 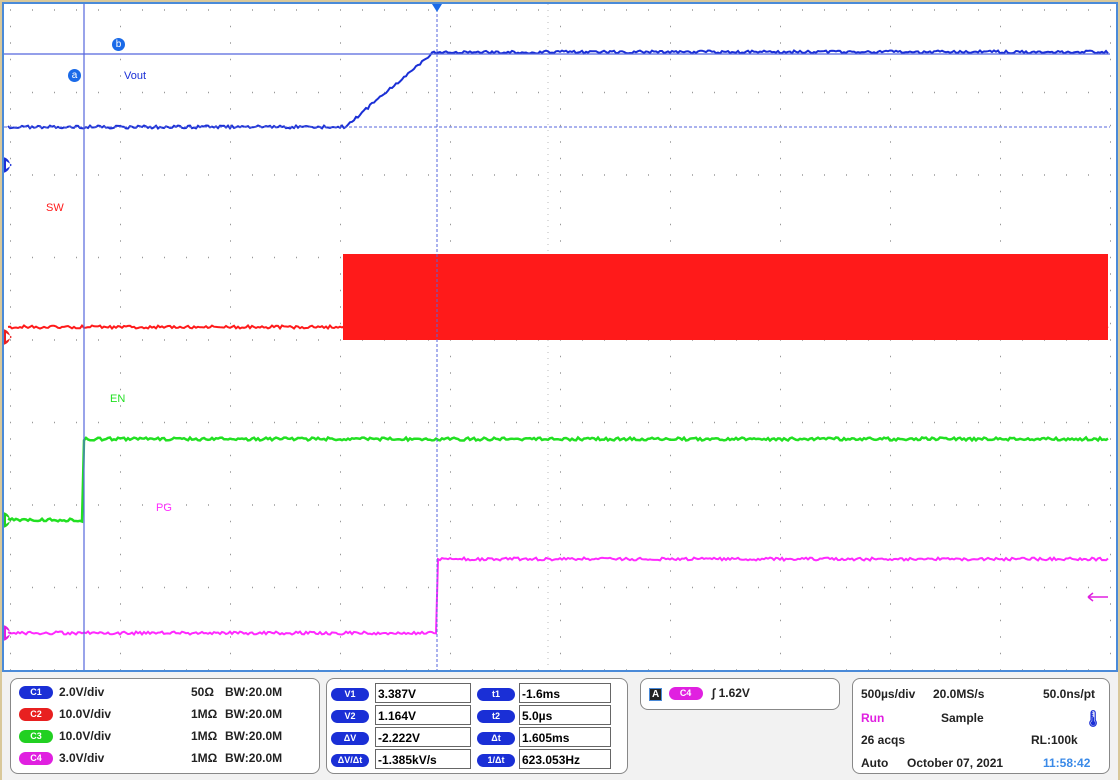 What do you see at coordinates (958, 694) in the screenshot?
I see `sample-rate: 20.0MS/s` at bounding box center [958, 694].